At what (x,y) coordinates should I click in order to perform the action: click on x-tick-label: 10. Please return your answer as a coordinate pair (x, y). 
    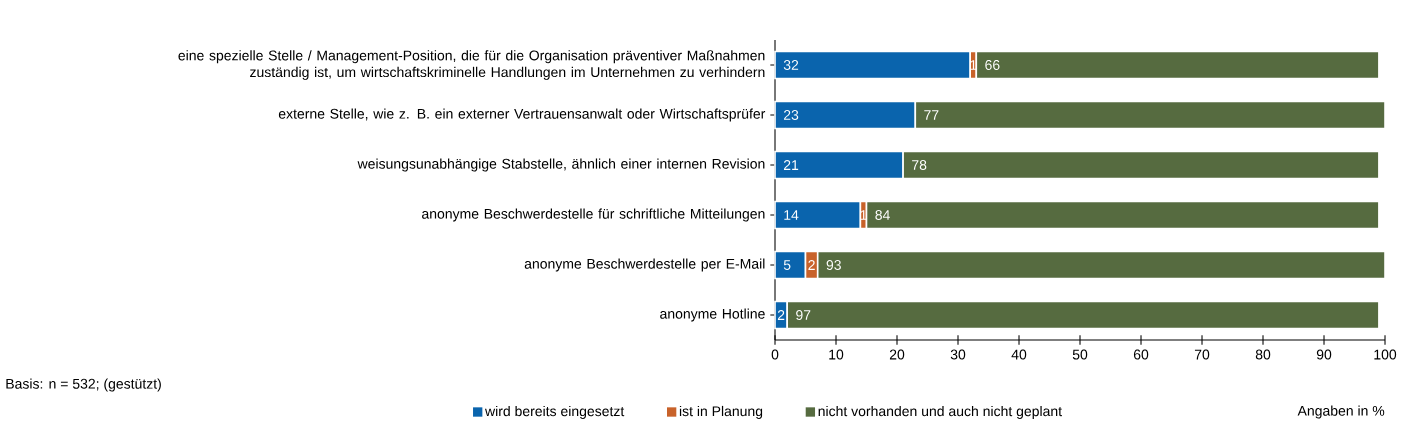
    Looking at the image, I should click on (836, 354).